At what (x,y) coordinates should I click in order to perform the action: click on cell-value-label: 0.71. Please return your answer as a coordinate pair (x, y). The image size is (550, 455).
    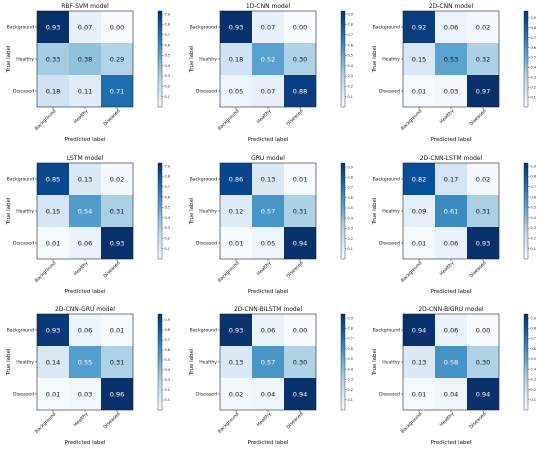
    Looking at the image, I should click on (117, 91).